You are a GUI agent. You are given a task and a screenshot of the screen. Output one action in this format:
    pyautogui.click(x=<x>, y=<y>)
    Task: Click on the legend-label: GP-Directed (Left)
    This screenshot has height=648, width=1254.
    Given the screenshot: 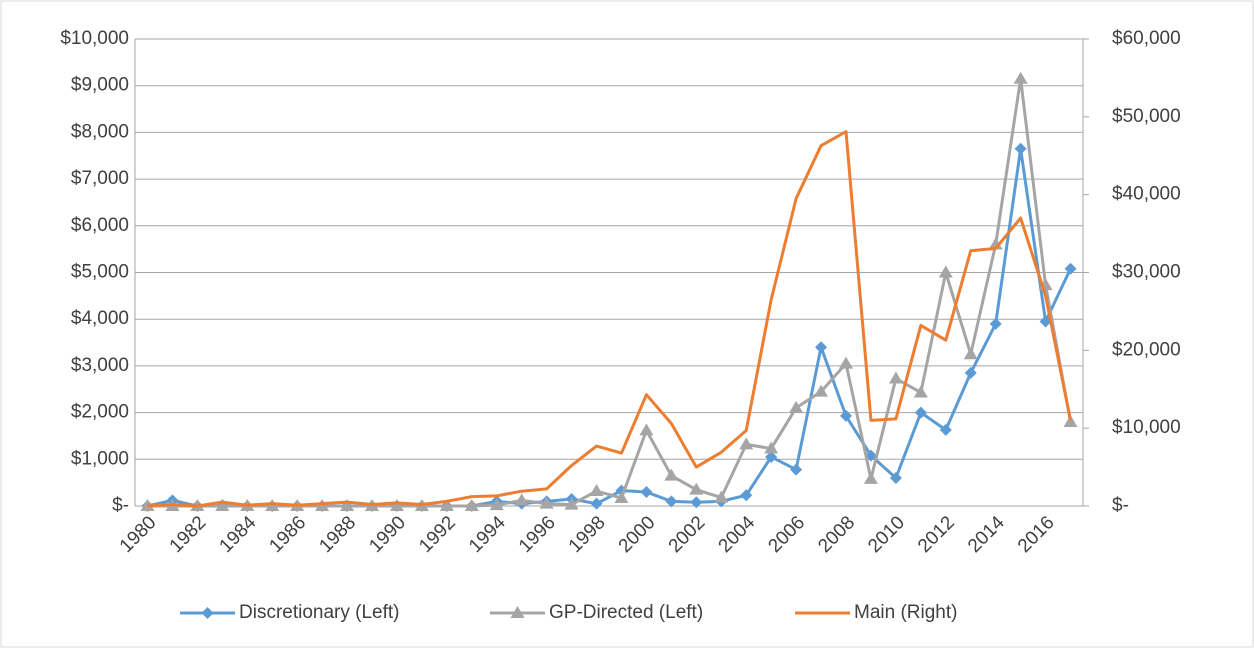 What is the action you would take?
    pyautogui.click(x=626, y=612)
    